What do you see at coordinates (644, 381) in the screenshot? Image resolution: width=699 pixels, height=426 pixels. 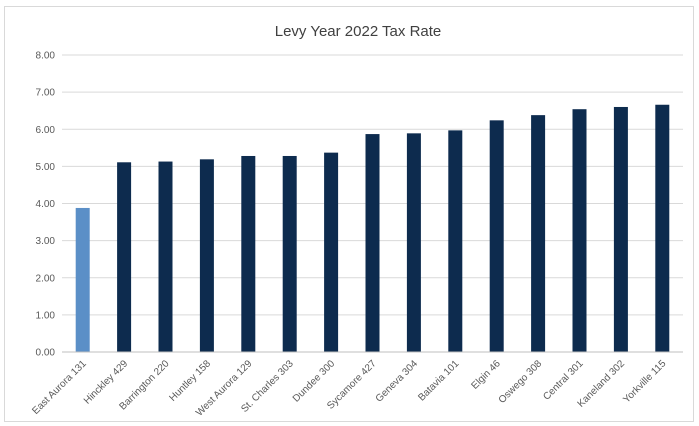 I see `x-tick-label: Yorkville 115` at bounding box center [644, 381].